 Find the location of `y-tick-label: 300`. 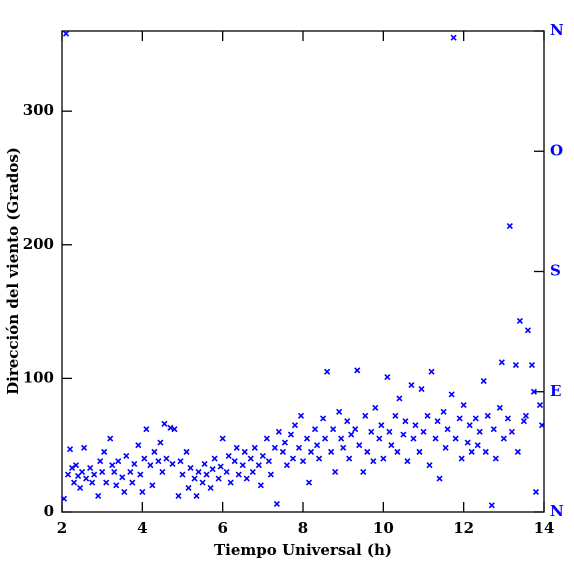

y-tick-label: 300 is located at coordinates (38, 110).